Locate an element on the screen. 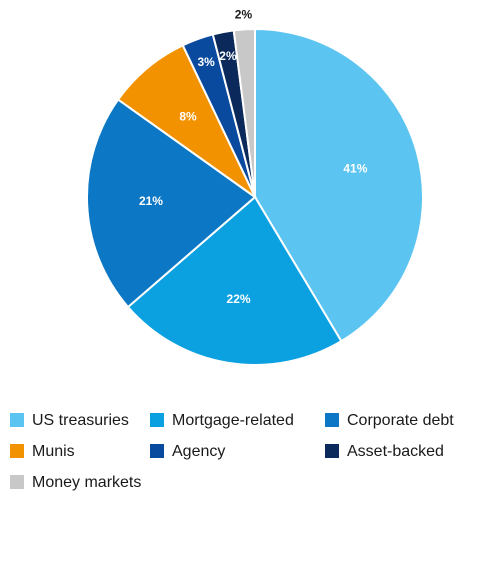 Image resolution: width=480 pixels, height=570 pixels. legend-label: Mortgage-related is located at coordinates (233, 420).